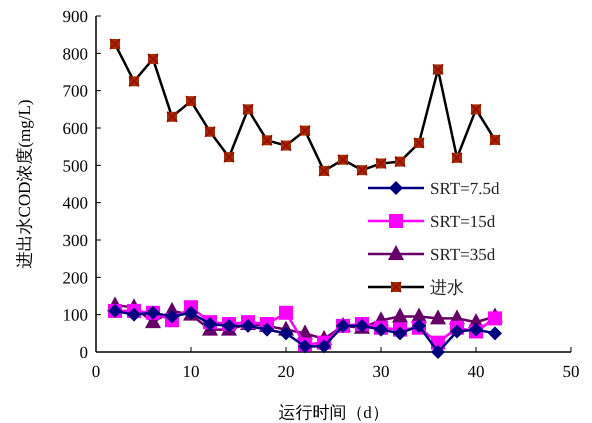 The height and width of the screenshot is (423, 592). What do you see at coordinates (463, 221) in the screenshot?
I see `legend-label: SRT=15d` at bounding box center [463, 221].